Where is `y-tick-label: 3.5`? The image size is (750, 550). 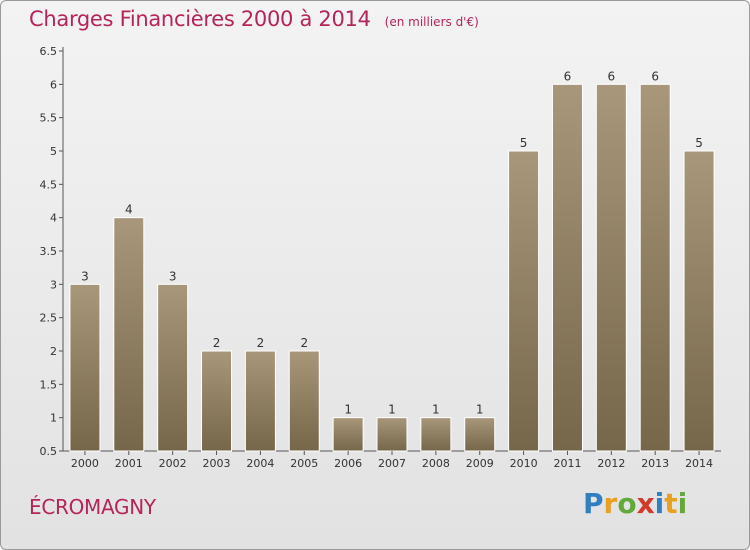 y-tick-label: 3.5 is located at coordinates (49, 251).